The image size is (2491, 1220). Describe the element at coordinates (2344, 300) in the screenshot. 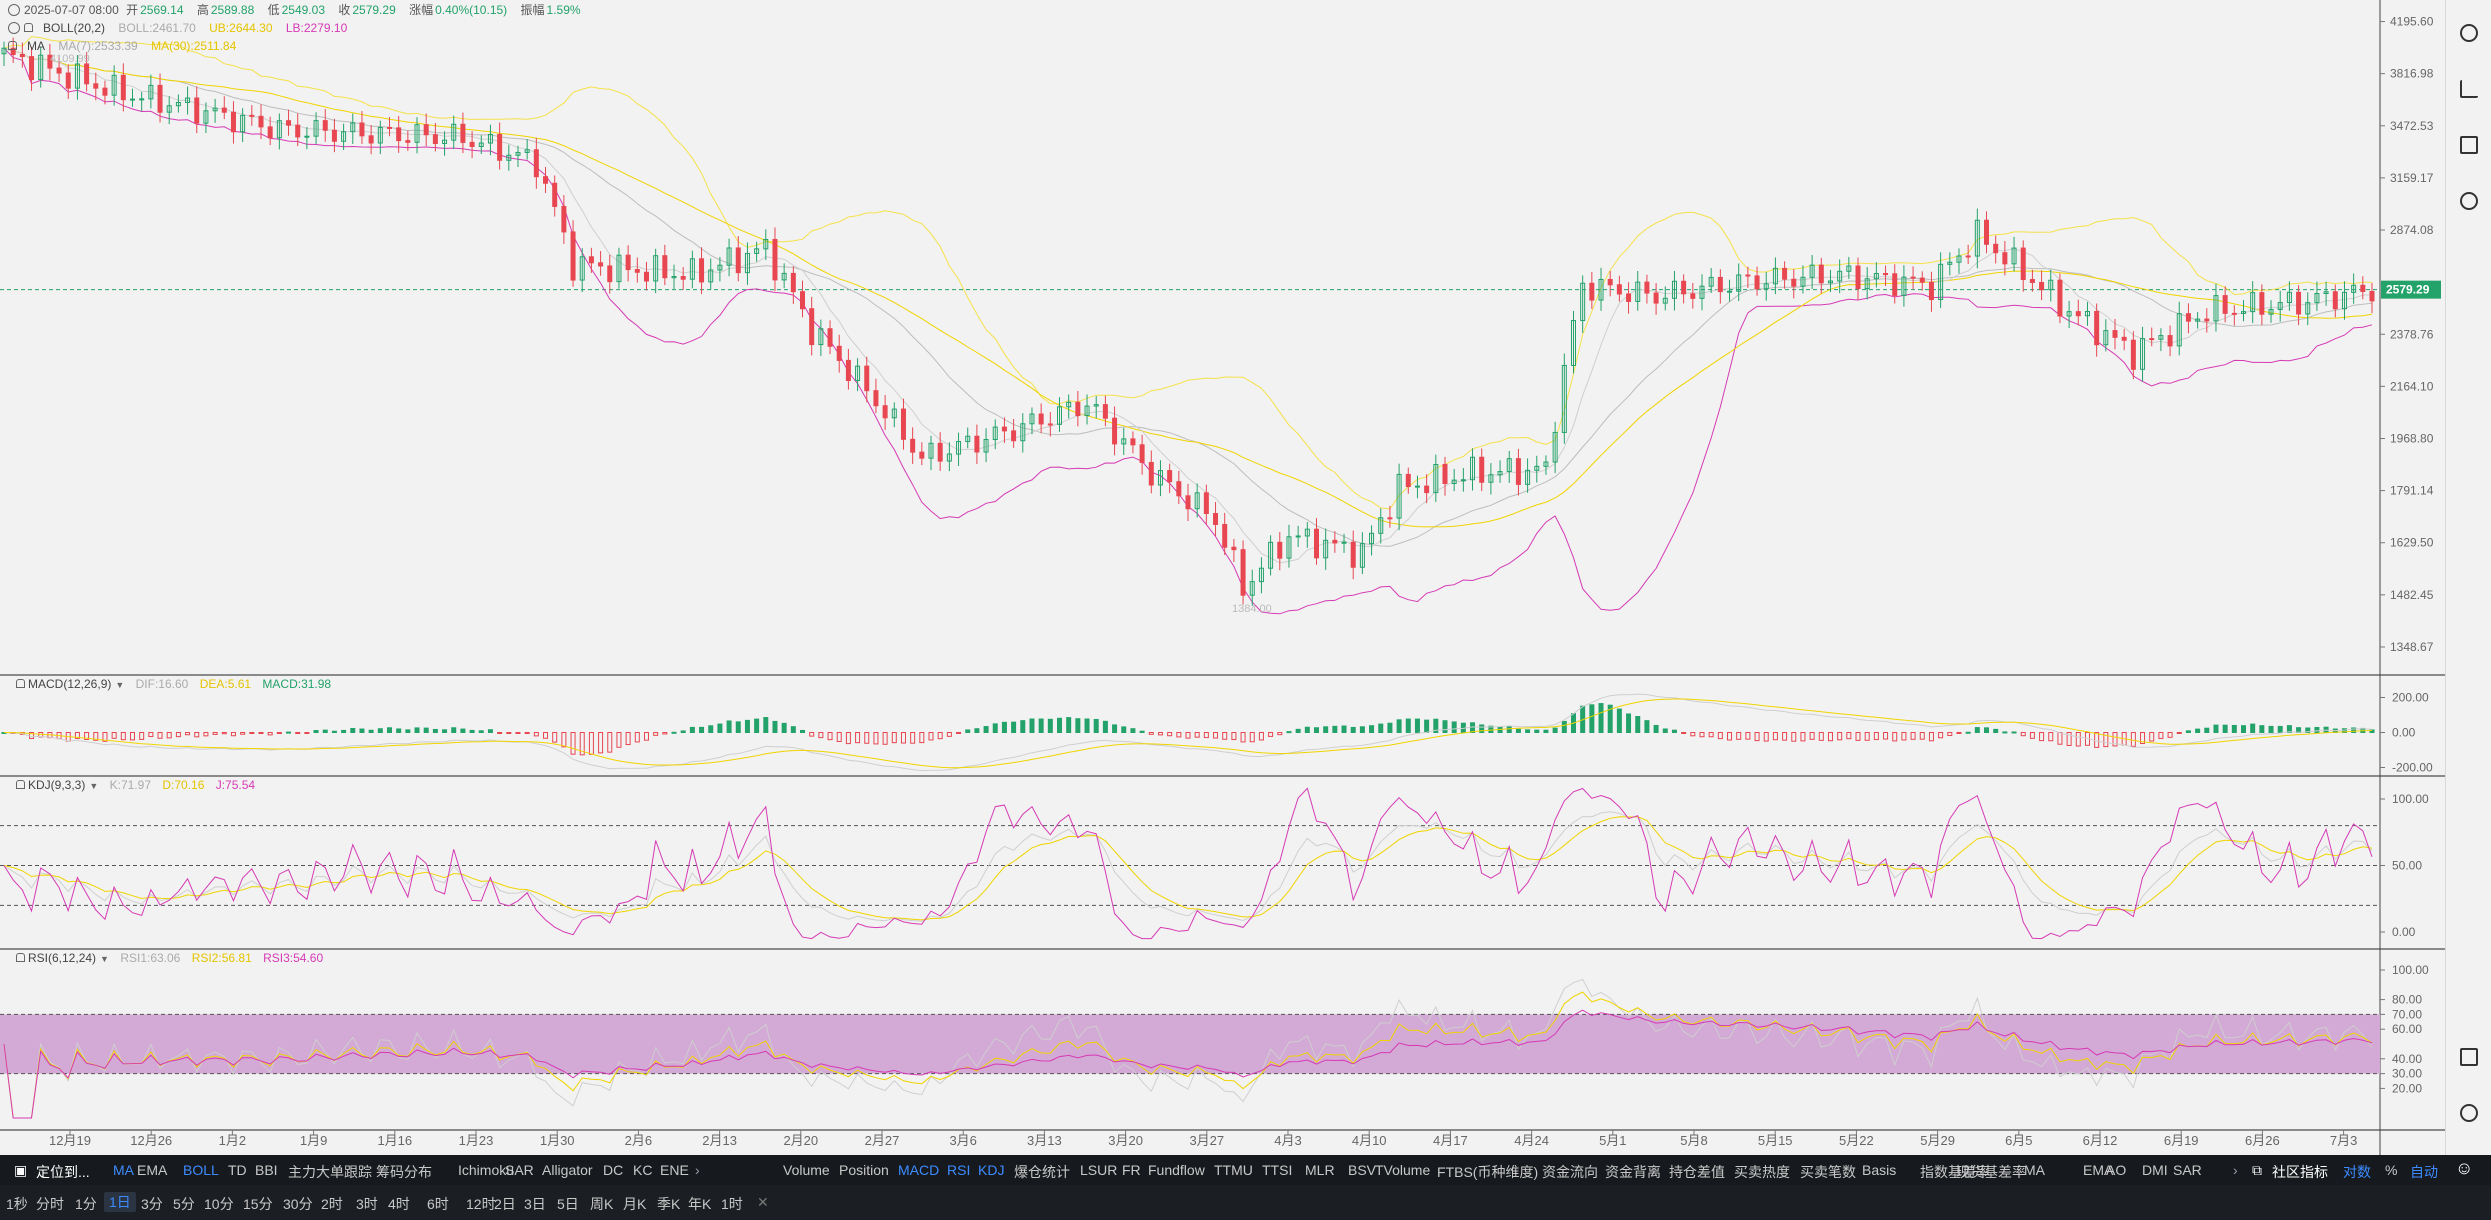

I see `candle-body` at that location.